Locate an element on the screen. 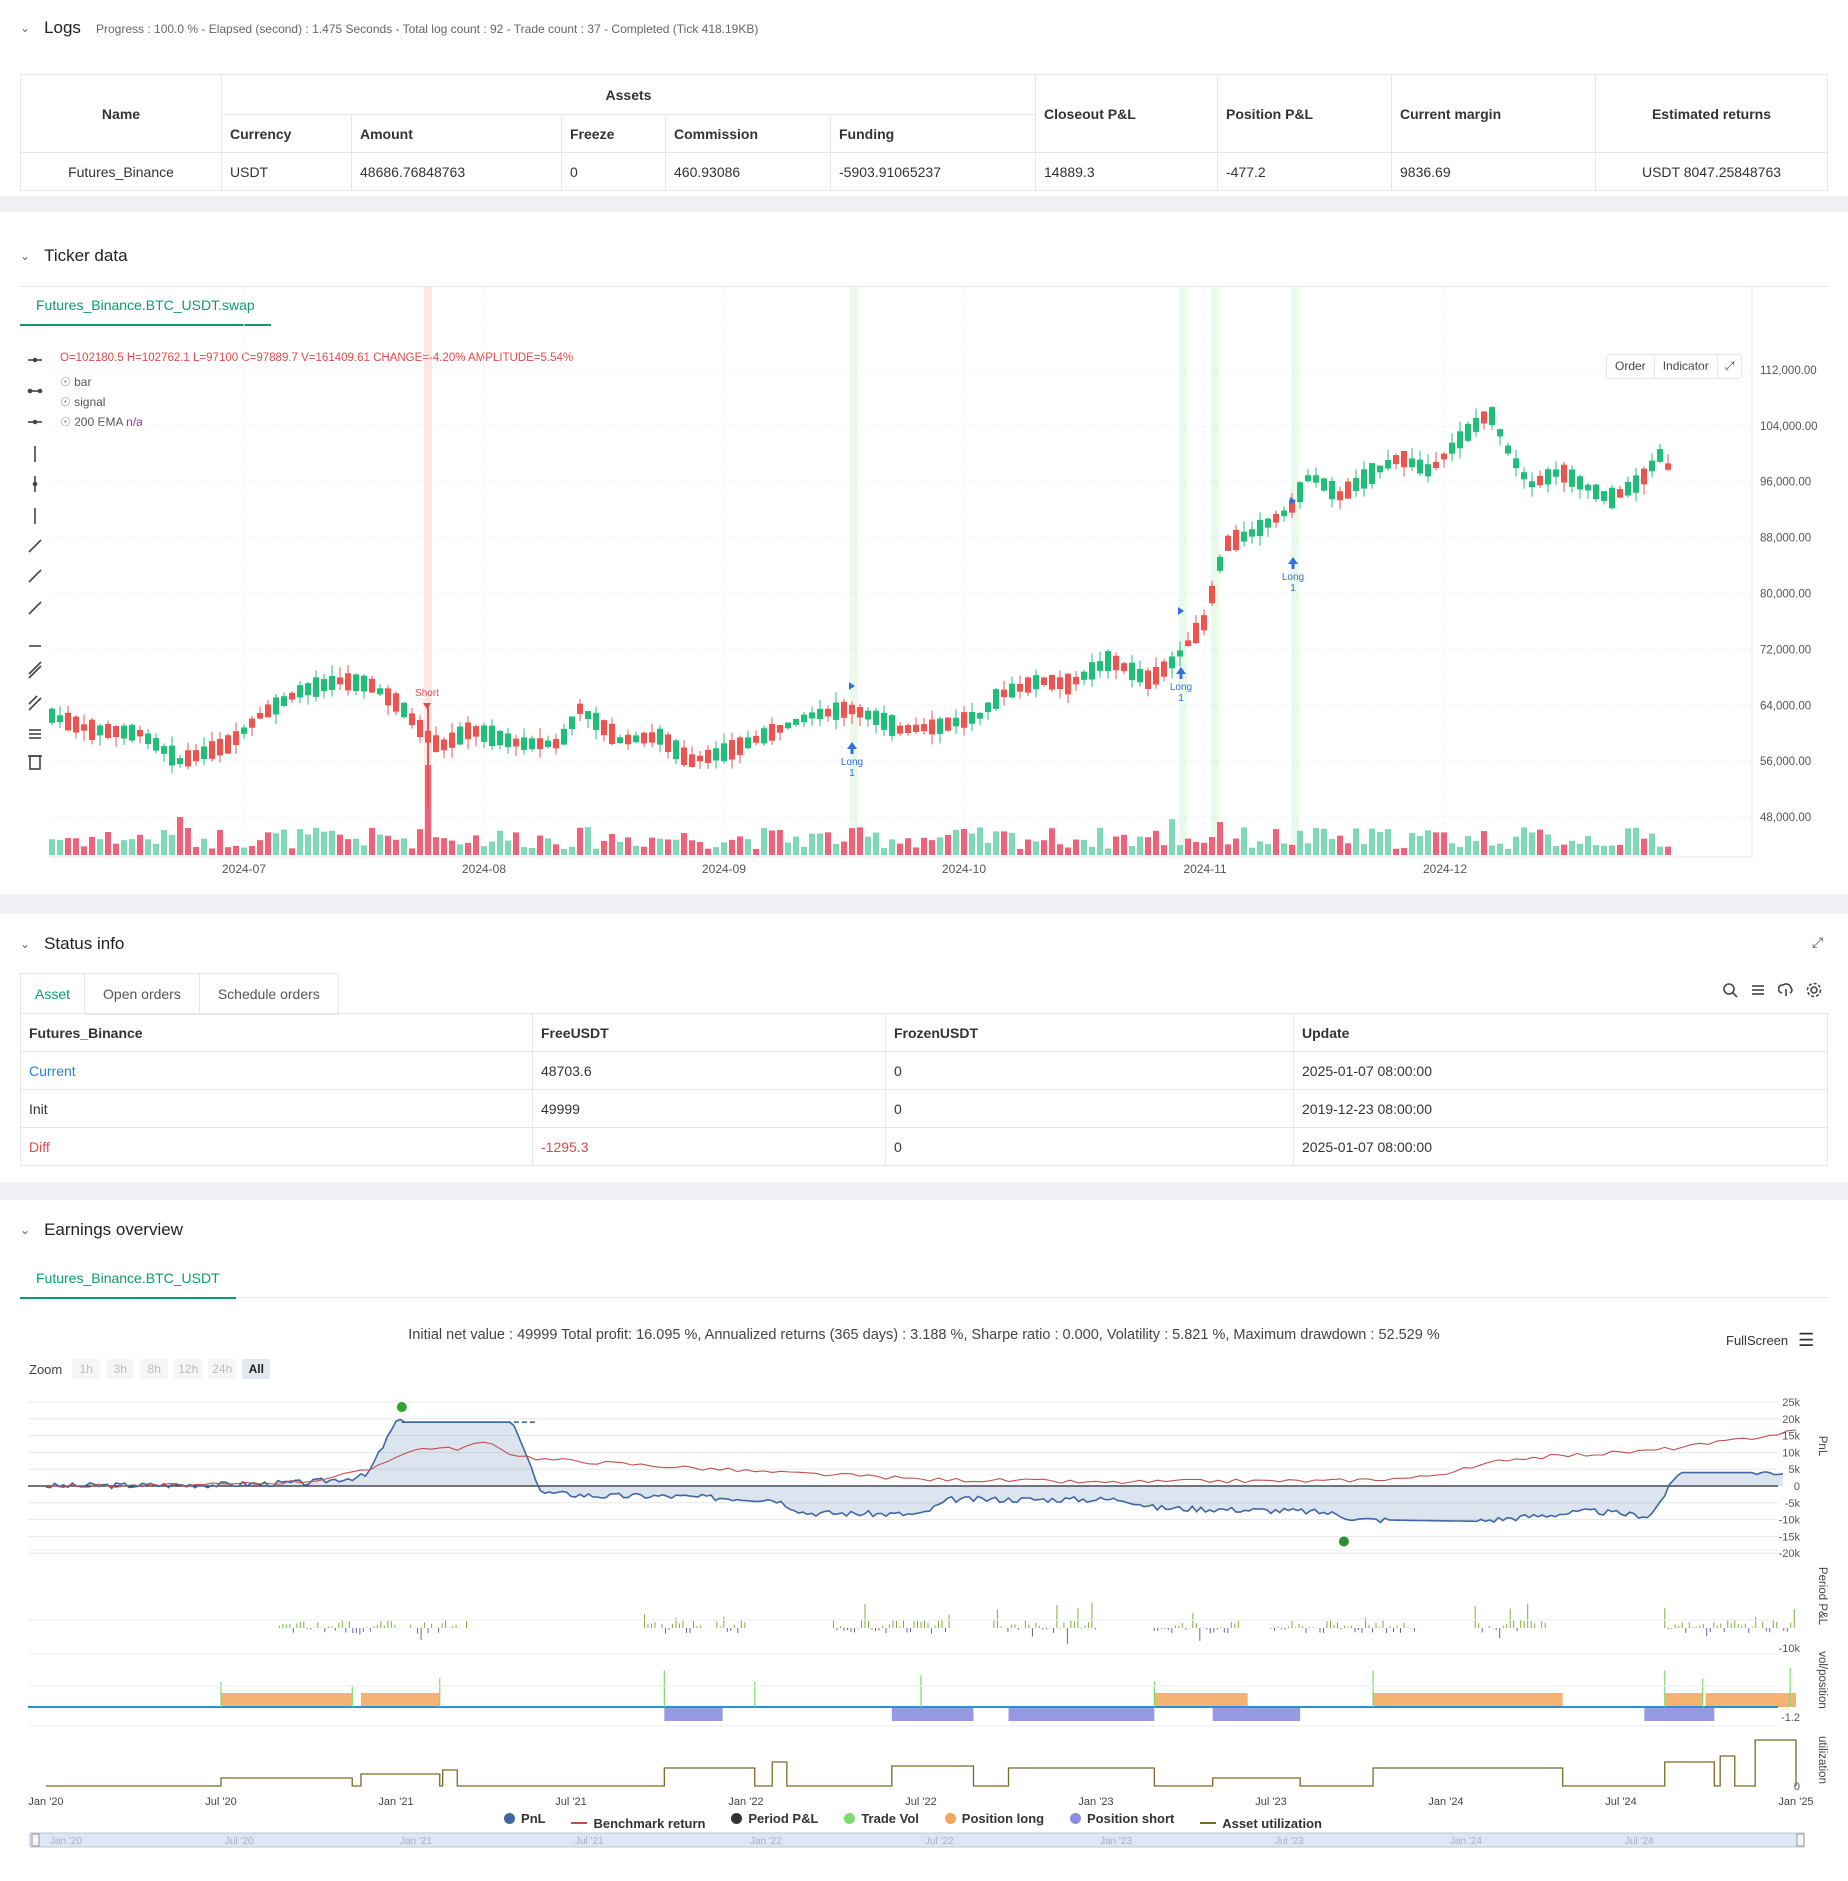 The image size is (1848, 1881). cloud-download-icon is located at coordinates (1786, 990).